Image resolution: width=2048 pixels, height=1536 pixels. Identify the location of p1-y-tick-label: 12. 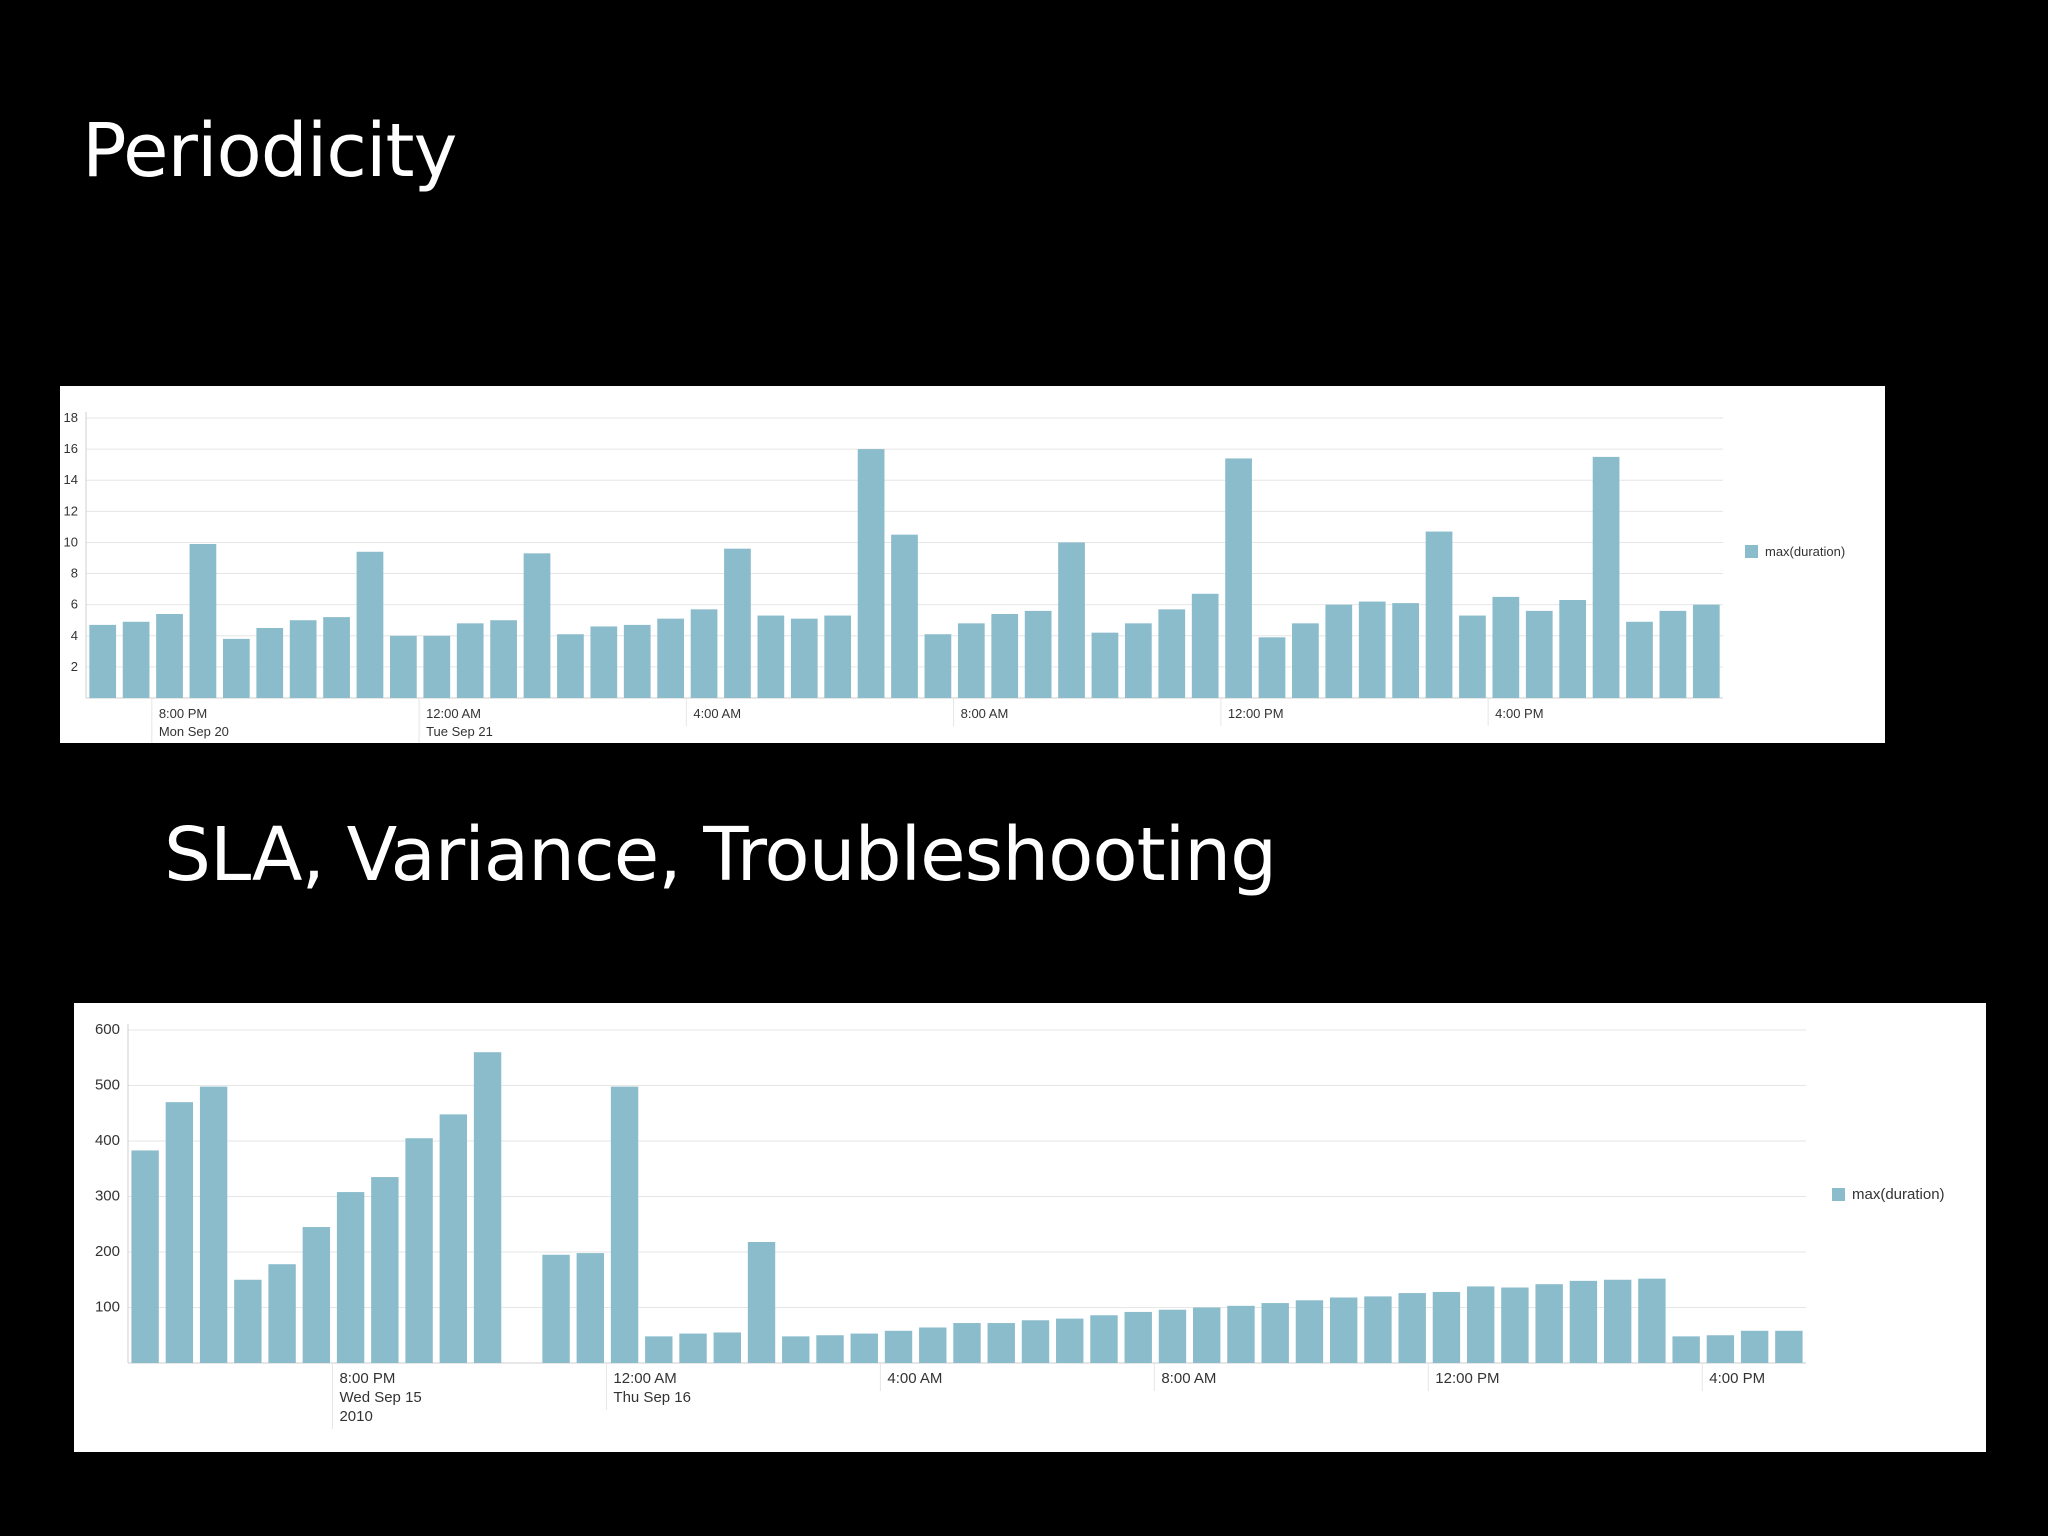
(71, 510).